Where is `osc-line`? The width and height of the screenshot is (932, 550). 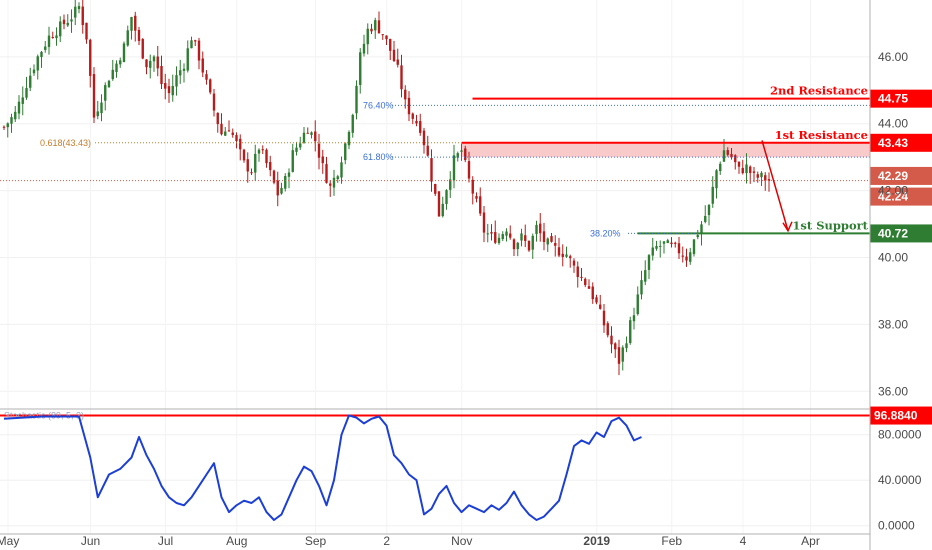
osc-line is located at coordinates (322, 467).